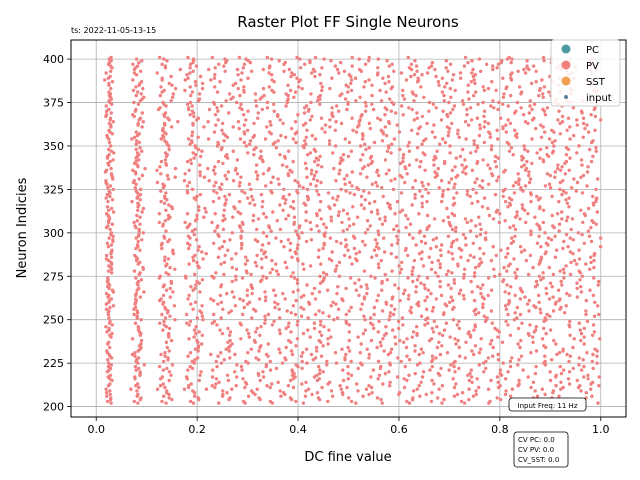  What do you see at coordinates (298, 429) in the screenshot?
I see `x-tick-label: 0.4` at bounding box center [298, 429].